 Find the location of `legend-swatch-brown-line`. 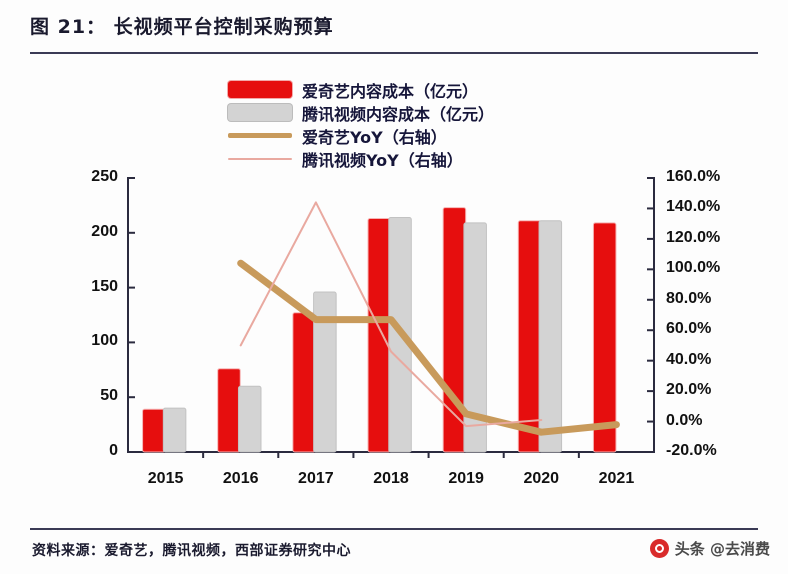

legend-swatch-brown-line is located at coordinates (260, 135).